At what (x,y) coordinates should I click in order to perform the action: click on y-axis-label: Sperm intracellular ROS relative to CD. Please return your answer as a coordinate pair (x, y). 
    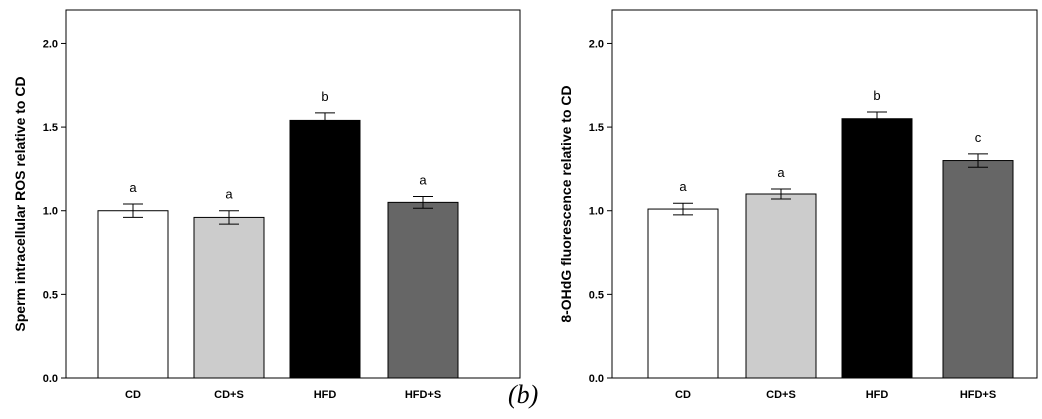
    Looking at the image, I should click on (20, 203).